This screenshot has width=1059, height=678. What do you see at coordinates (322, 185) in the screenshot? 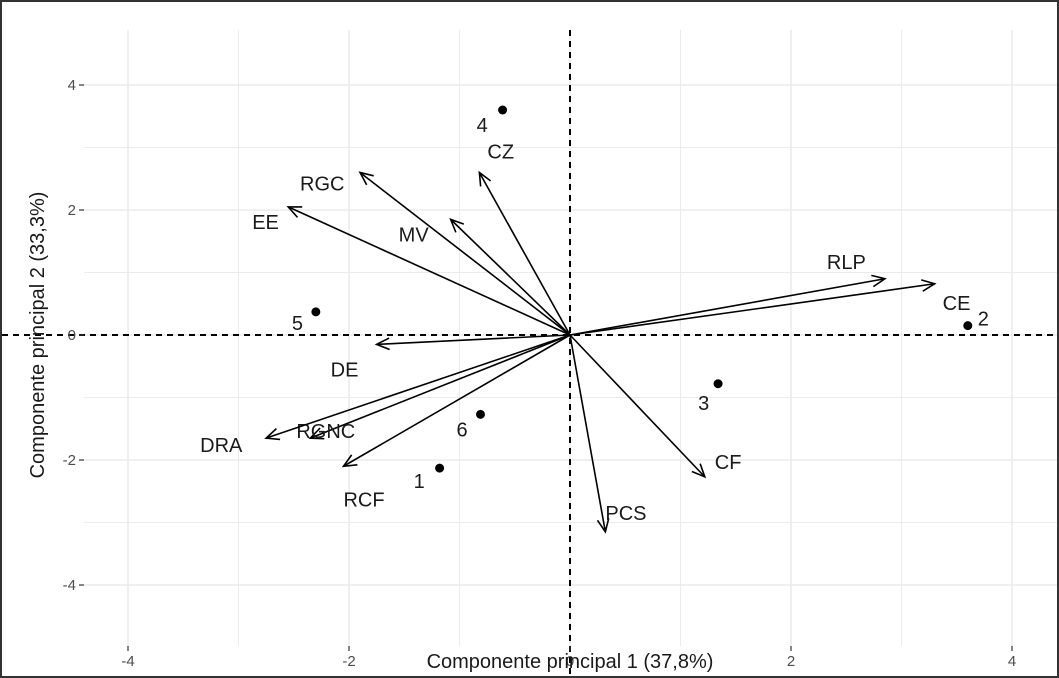
I see `vector-label: RGC` at bounding box center [322, 185].